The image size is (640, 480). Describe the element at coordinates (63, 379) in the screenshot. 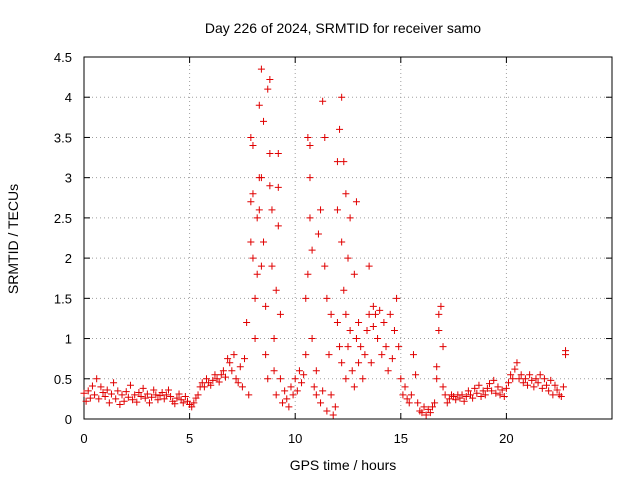

I see `y-tick-label: 0.5` at that location.